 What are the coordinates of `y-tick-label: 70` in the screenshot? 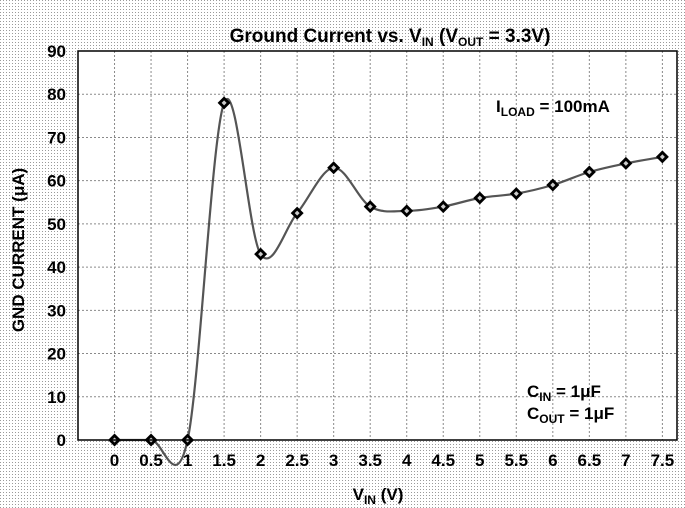 It's located at (56, 137).